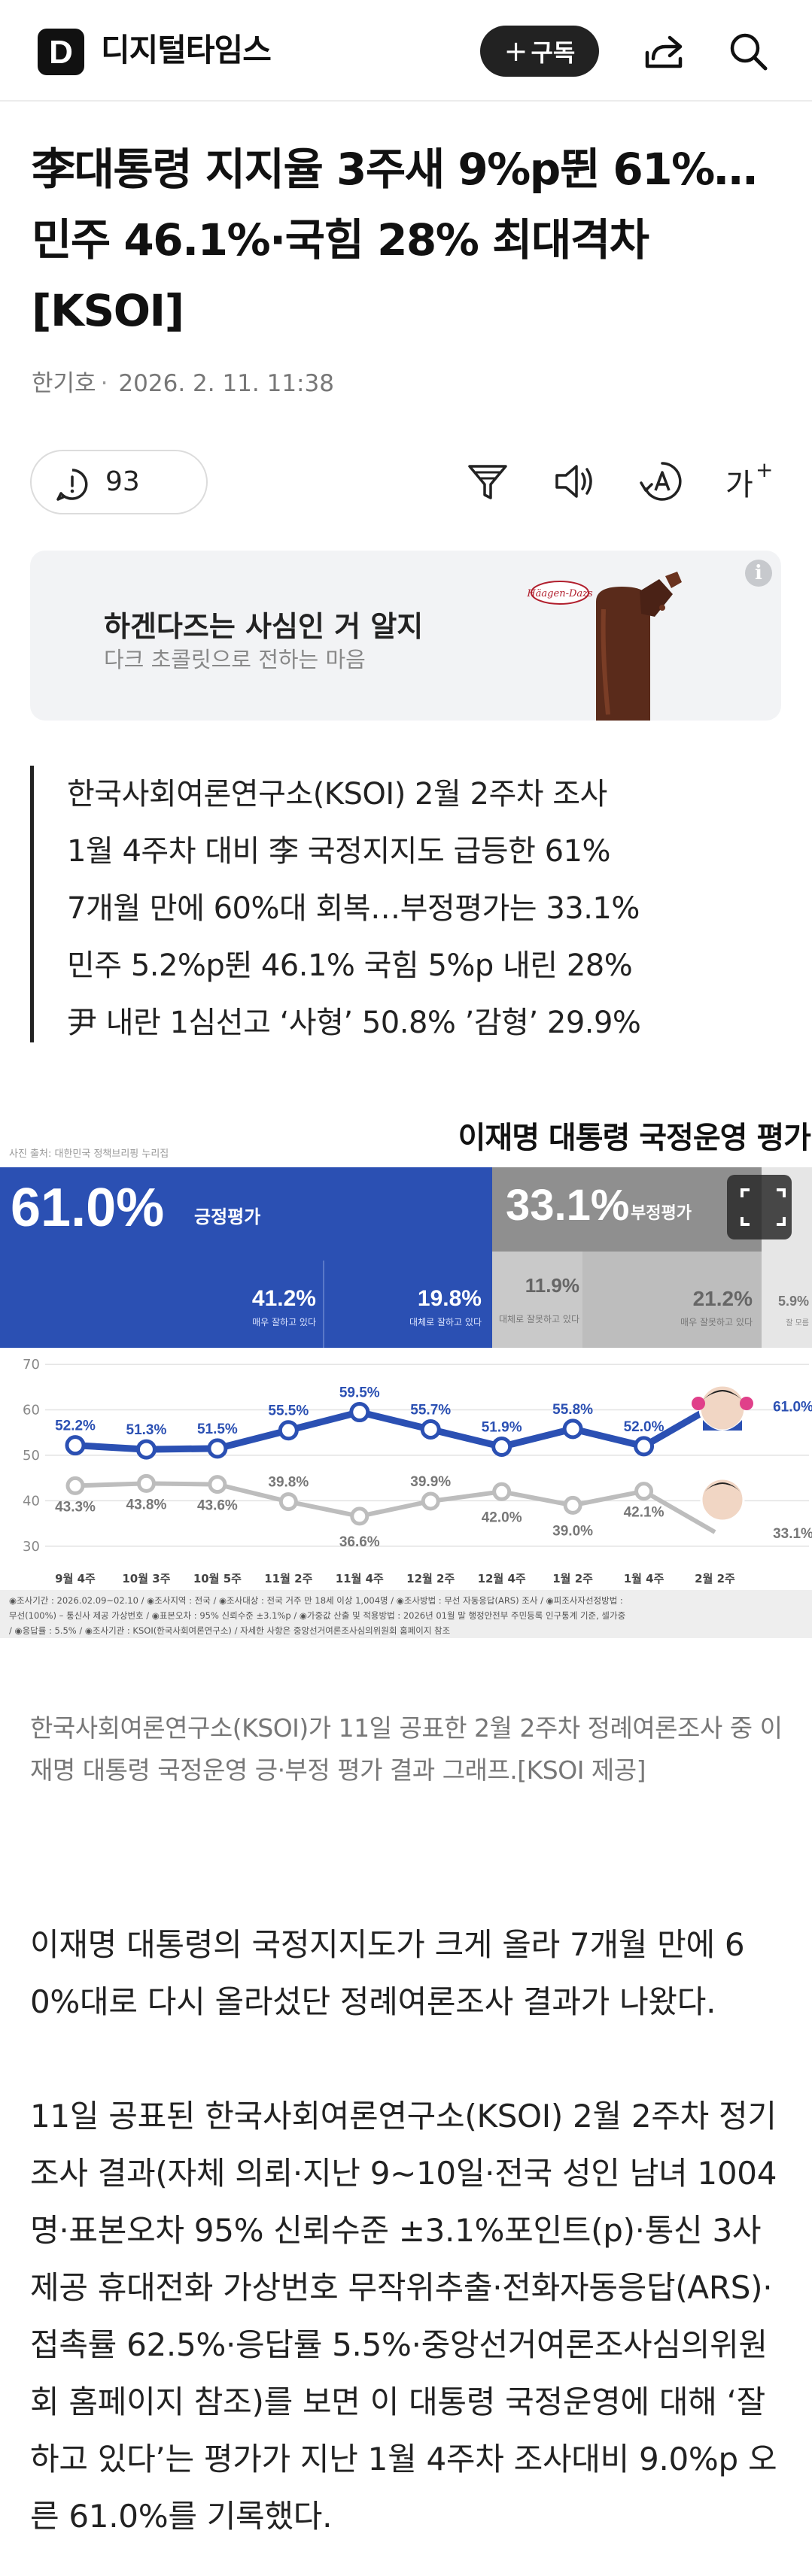  What do you see at coordinates (664, 51) in the screenshot?
I see `share-icon` at bounding box center [664, 51].